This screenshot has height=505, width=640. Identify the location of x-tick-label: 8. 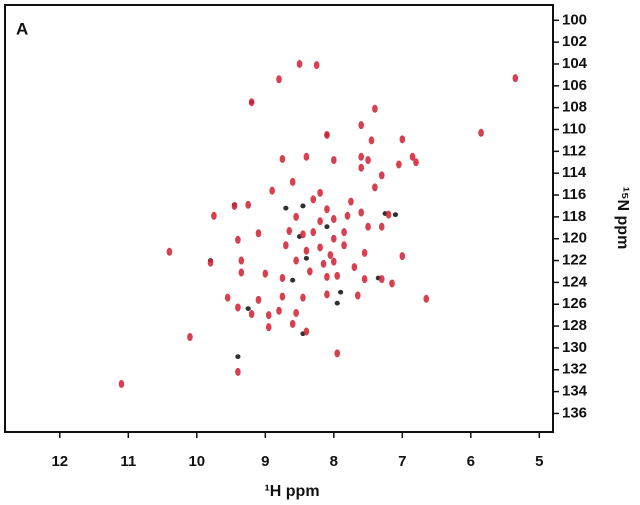
(334, 461).